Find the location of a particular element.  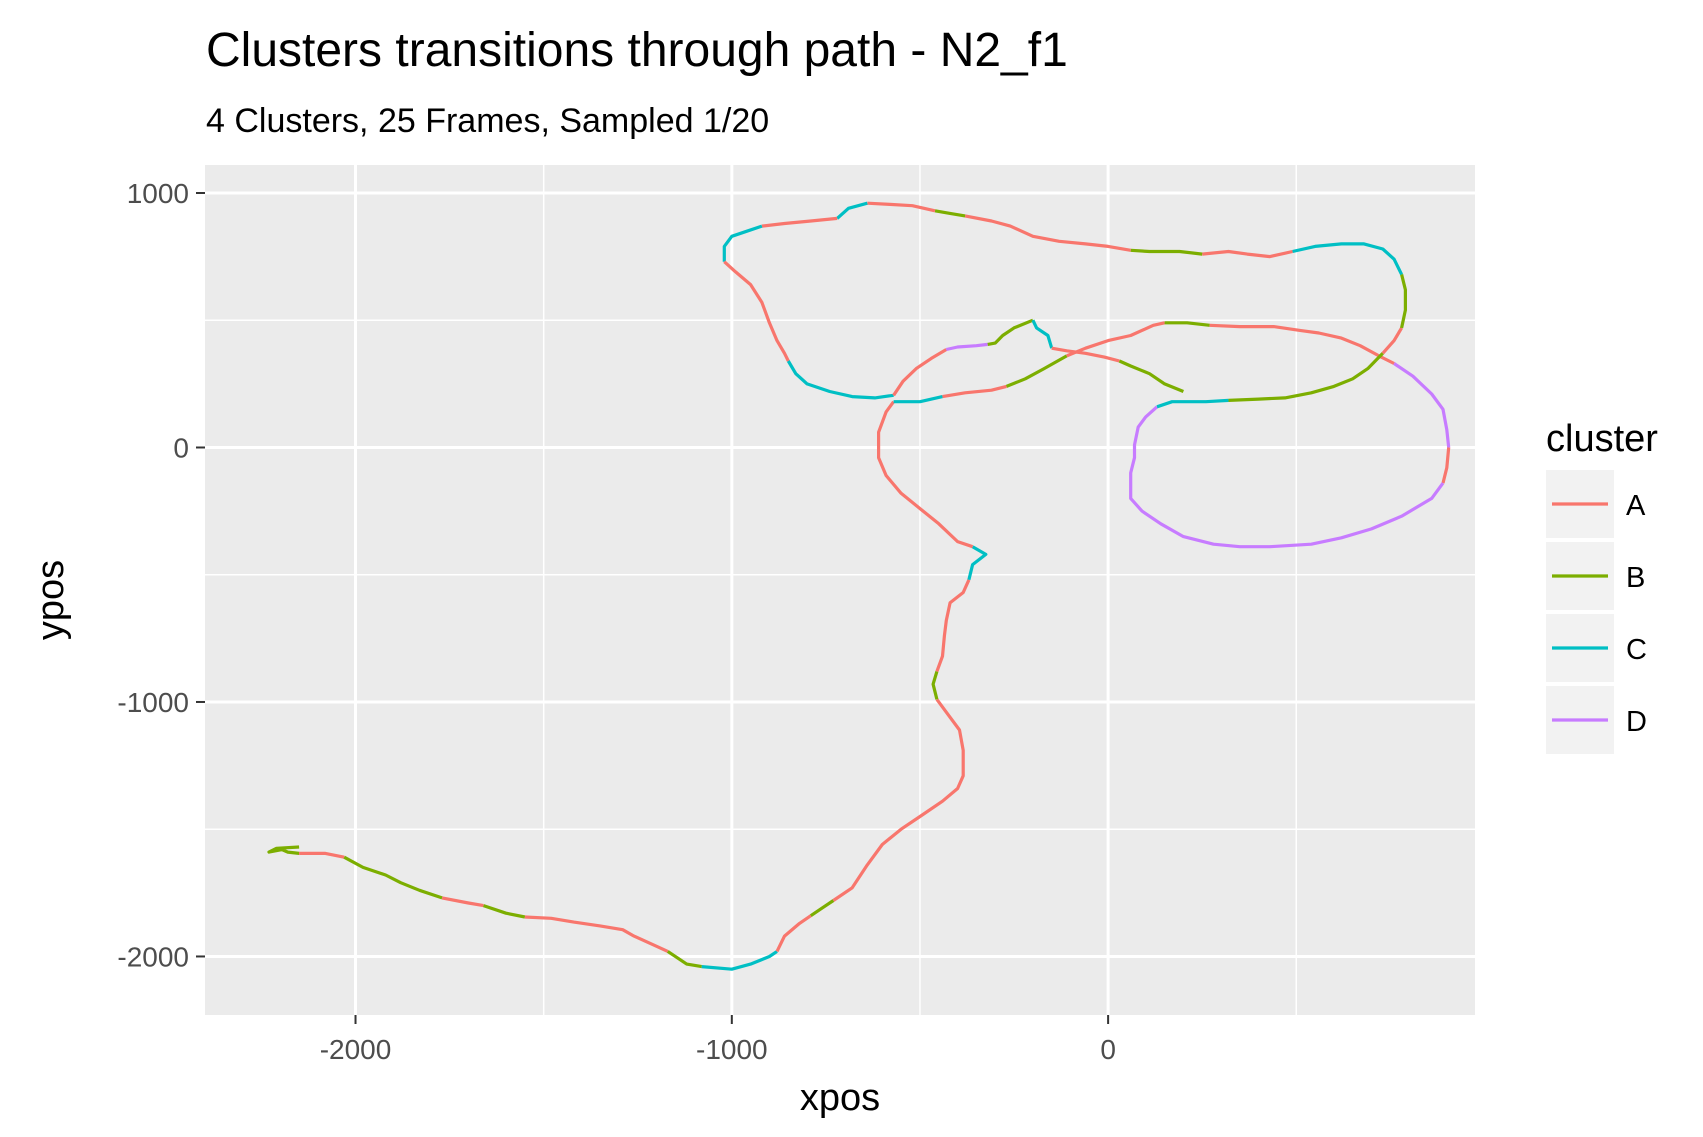

x-tick-label: -2000 is located at coordinates (356, 1049).